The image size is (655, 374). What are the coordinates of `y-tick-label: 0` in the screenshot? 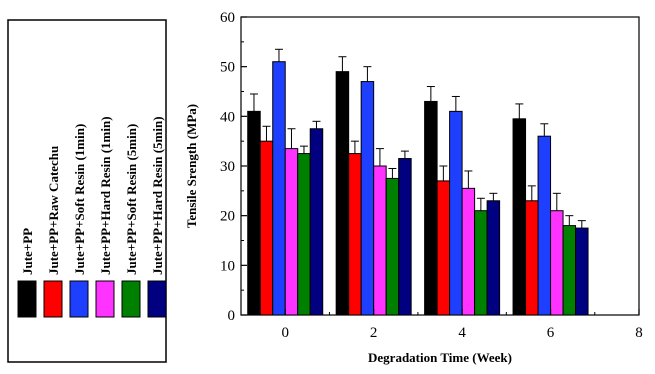 It's located at (232, 316).